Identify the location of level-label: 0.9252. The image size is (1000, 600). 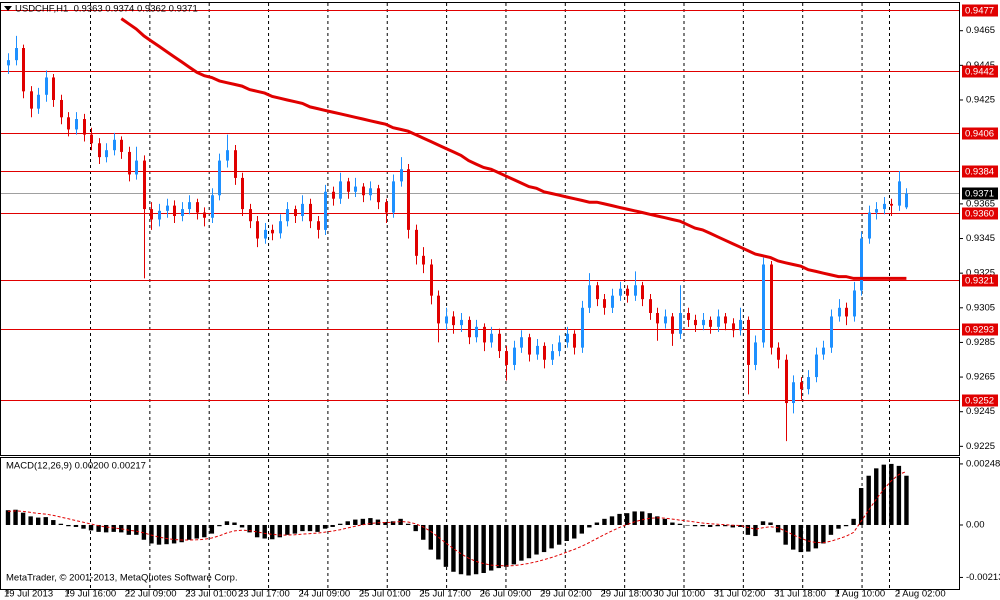
(979, 401).